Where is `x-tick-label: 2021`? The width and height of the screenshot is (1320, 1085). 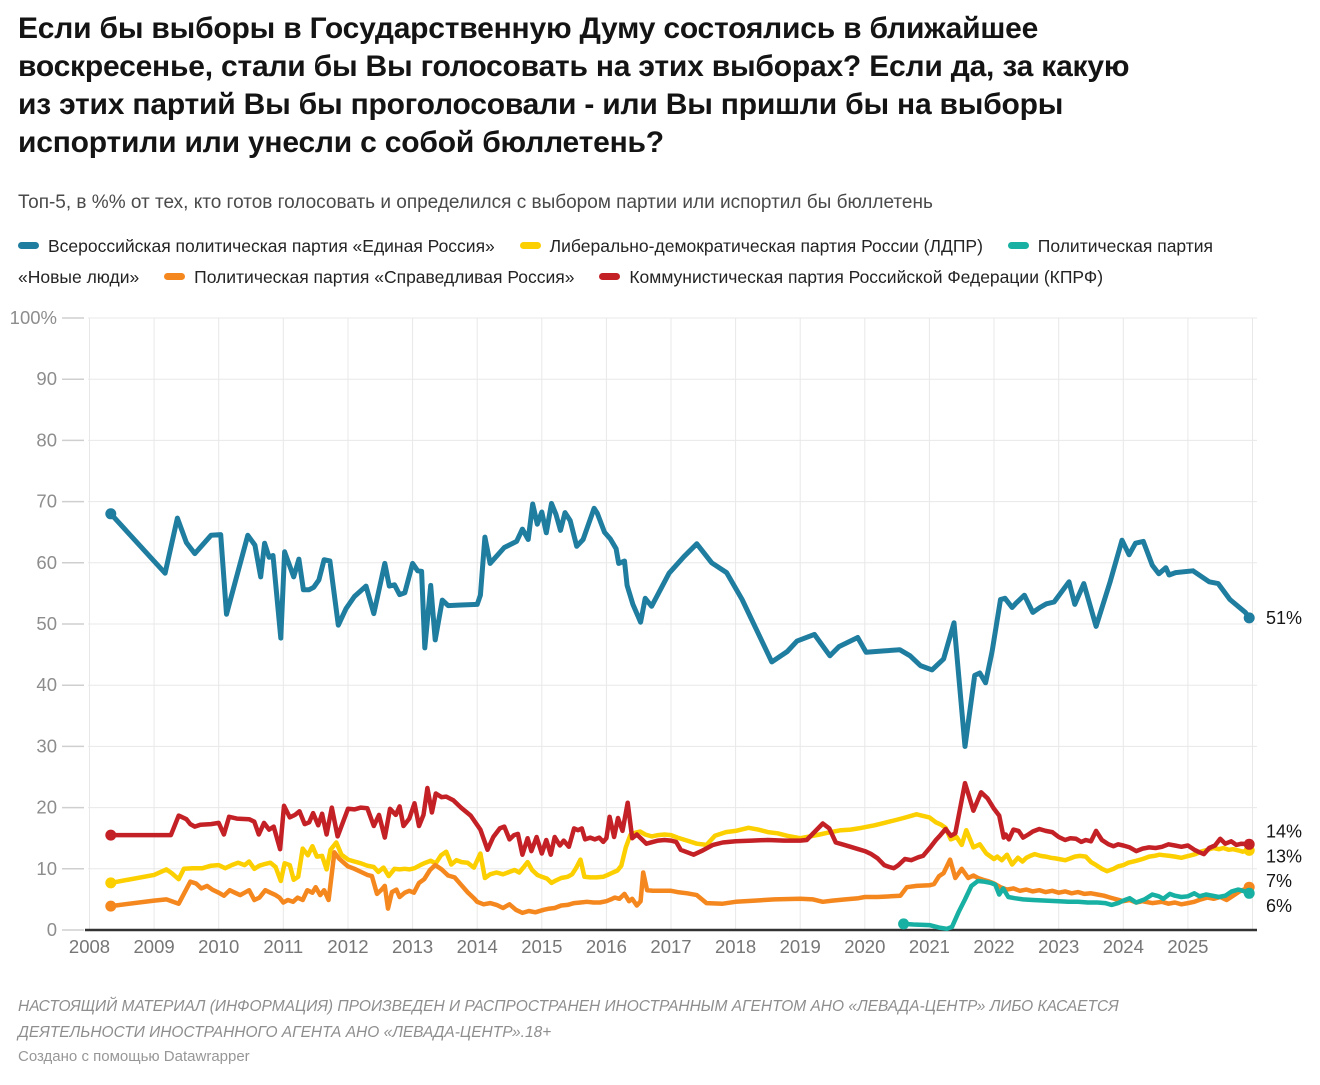 x-tick-label: 2021 is located at coordinates (929, 946).